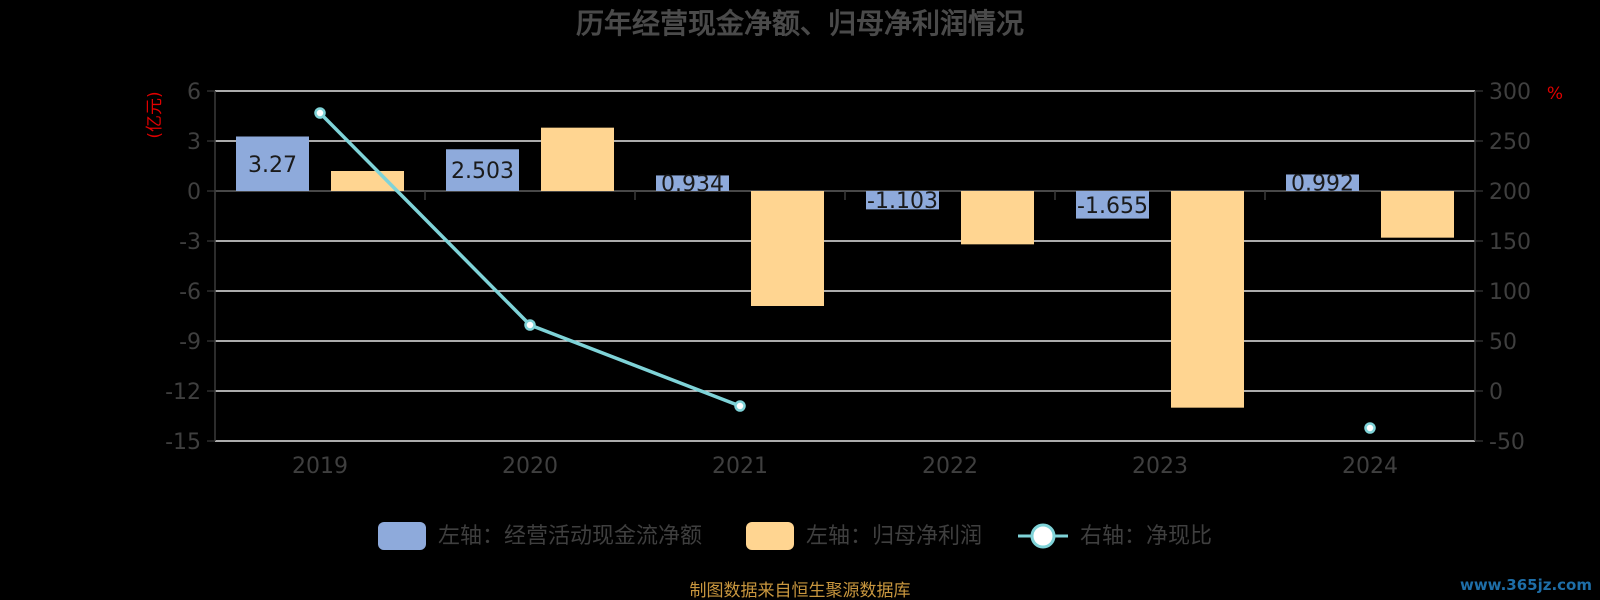 The image size is (1600, 600). Describe the element at coordinates (194, 192) in the screenshot. I see `left-tick-label: 0` at that location.